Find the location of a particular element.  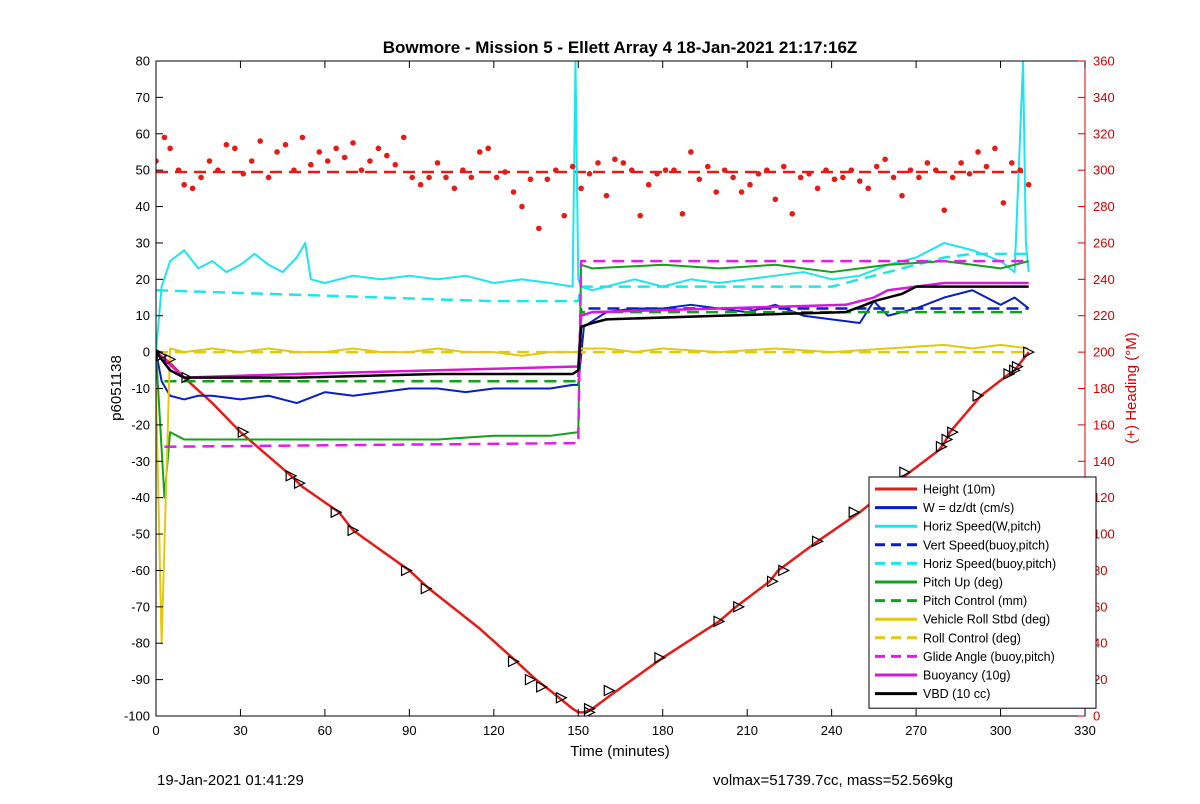

y-tick-label: -50 is located at coordinates (140, 534).